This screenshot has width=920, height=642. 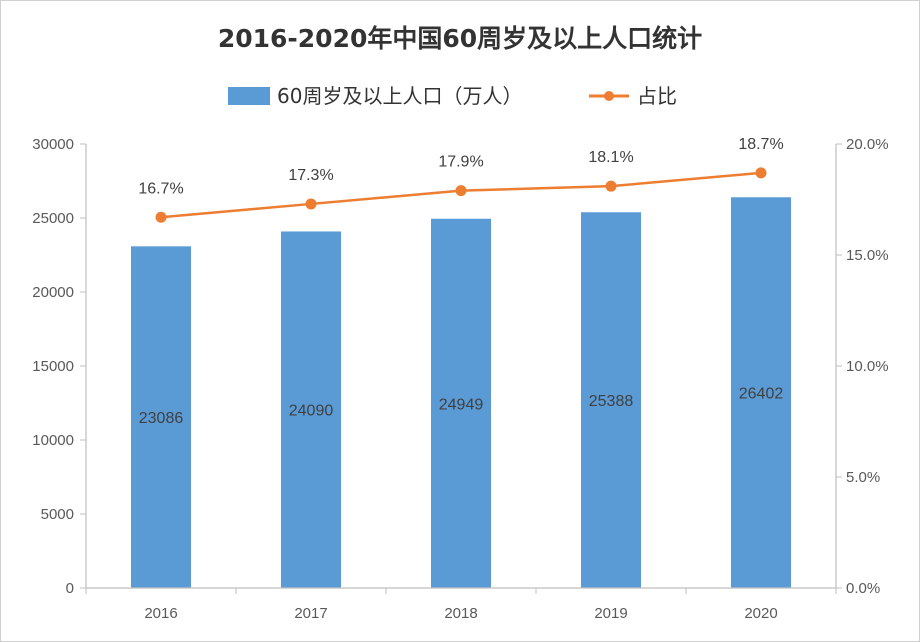 What do you see at coordinates (53, 144) in the screenshot?
I see `left-tick-label: 30000` at bounding box center [53, 144].